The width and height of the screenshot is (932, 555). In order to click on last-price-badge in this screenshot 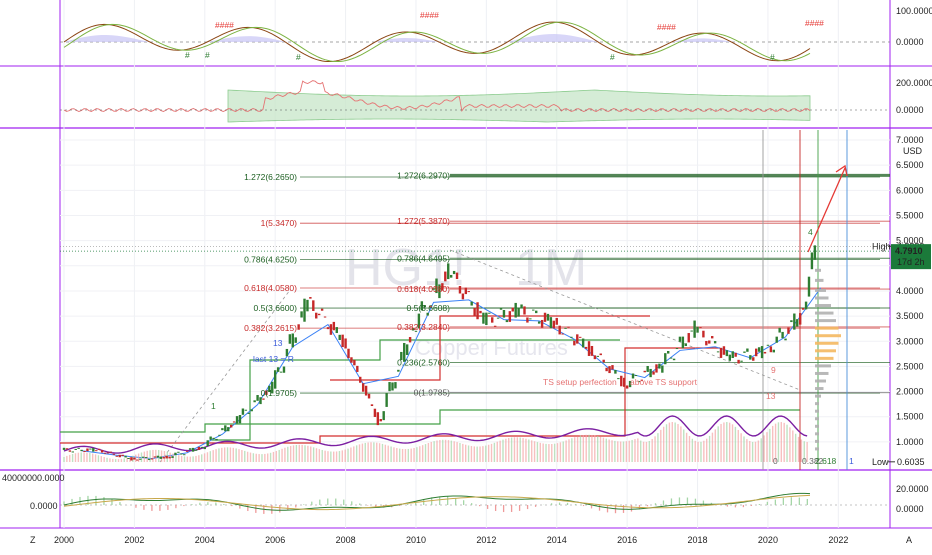, I will do `click(911, 257)`.